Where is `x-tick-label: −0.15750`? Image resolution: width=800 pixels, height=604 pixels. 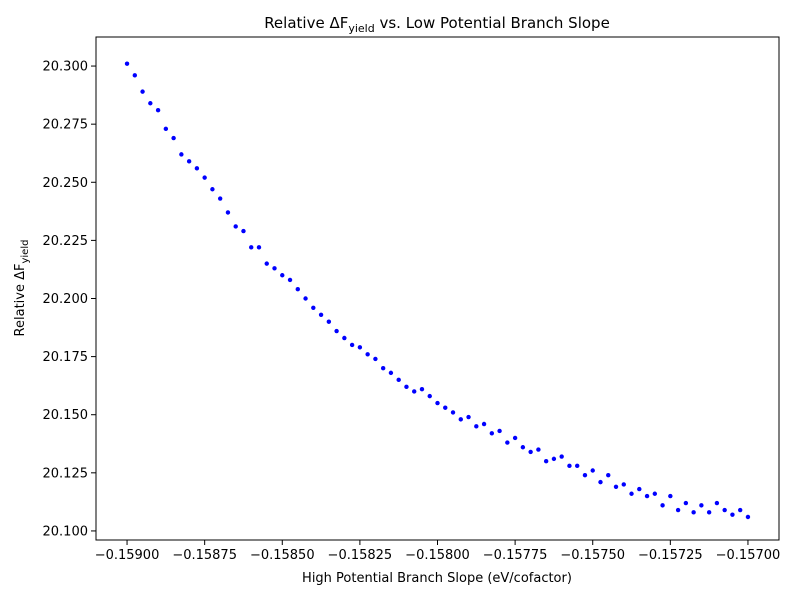
x-tick-label: −0.15750 is located at coordinates (592, 555).